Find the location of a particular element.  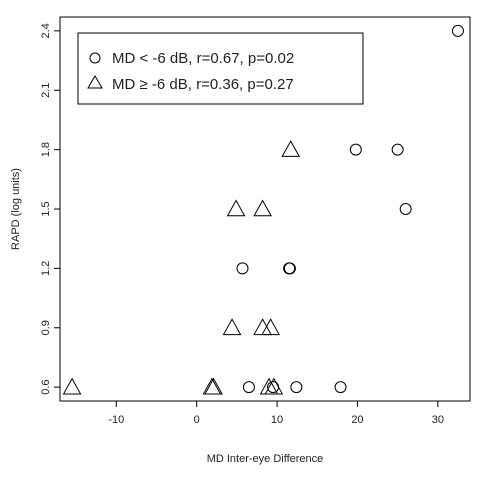

legend-box is located at coordinates (220, 68).